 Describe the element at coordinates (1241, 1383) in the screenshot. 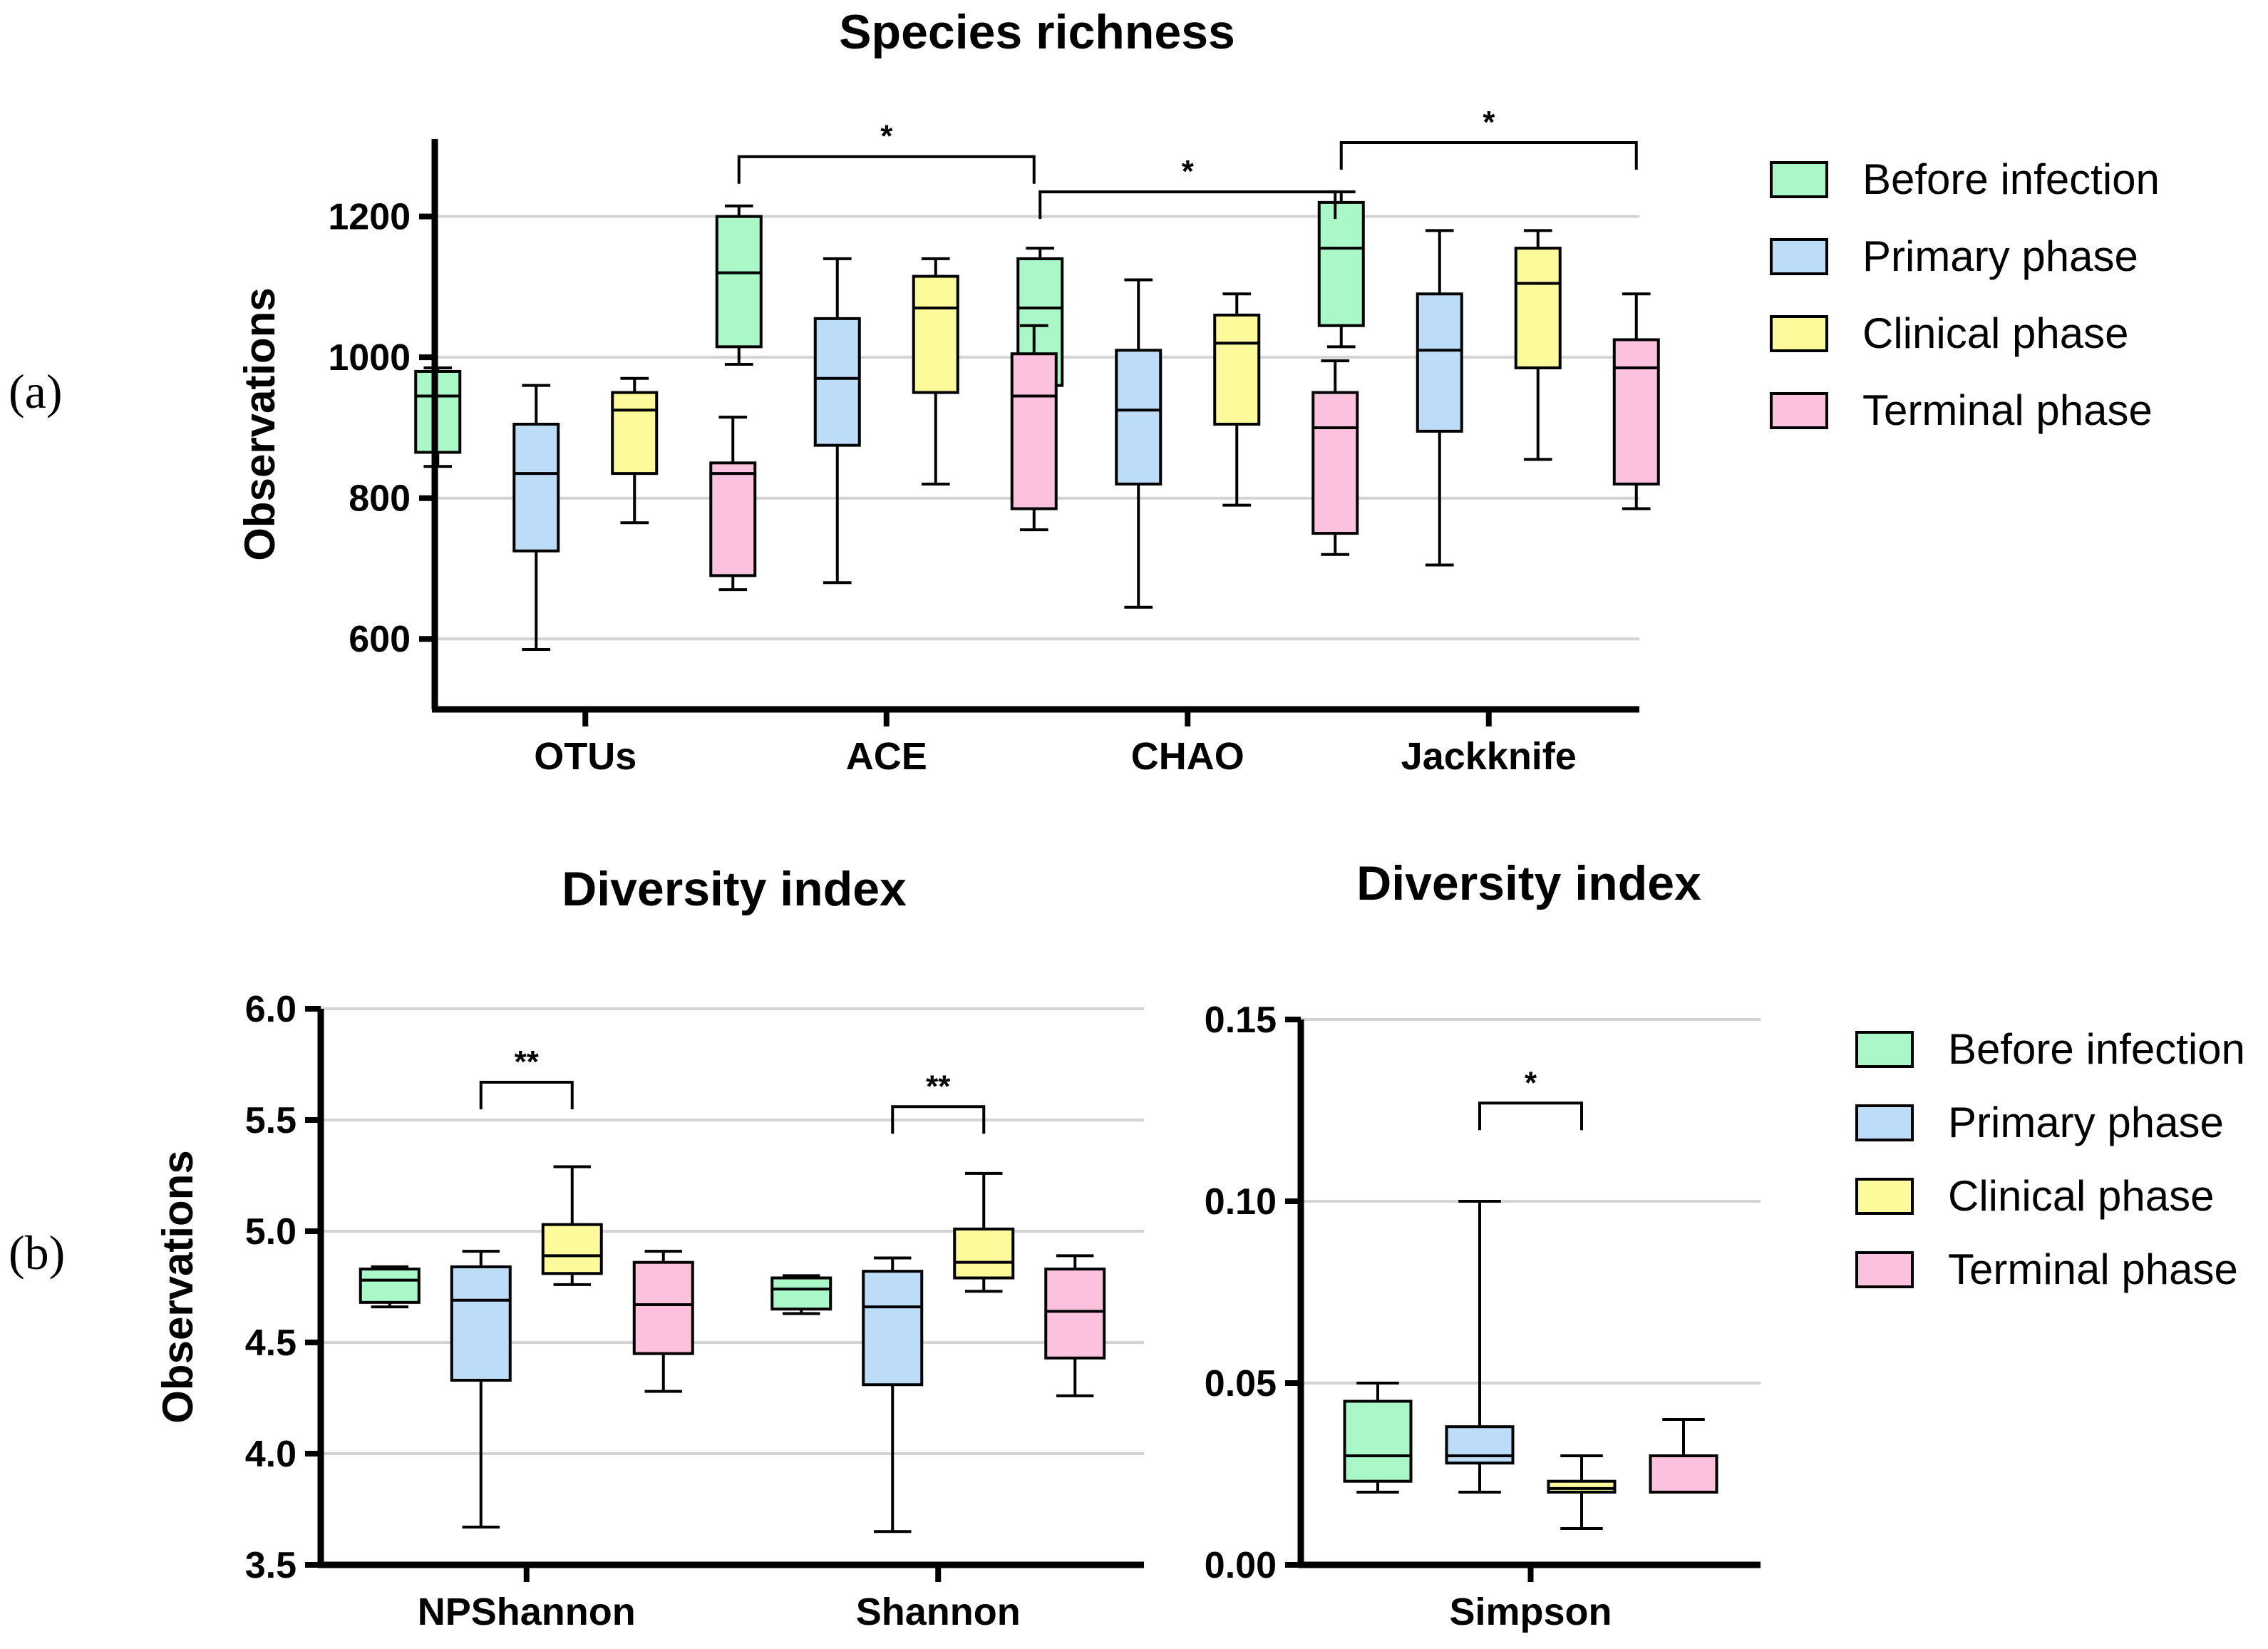

I see `y-tick-label: 0.05` at that location.